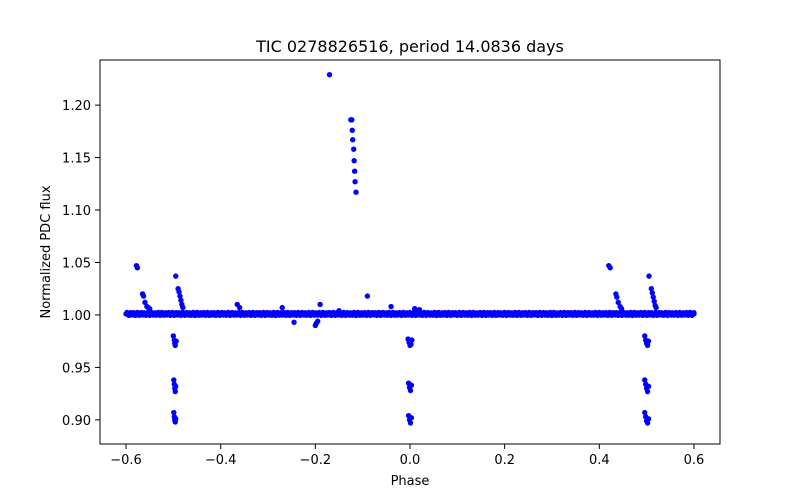 The image size is (800, 500). What do you see at coordinates (76, 106) in the screenshot?
I see `y-tick-label: 1.20` at bounding box center [76, 106].